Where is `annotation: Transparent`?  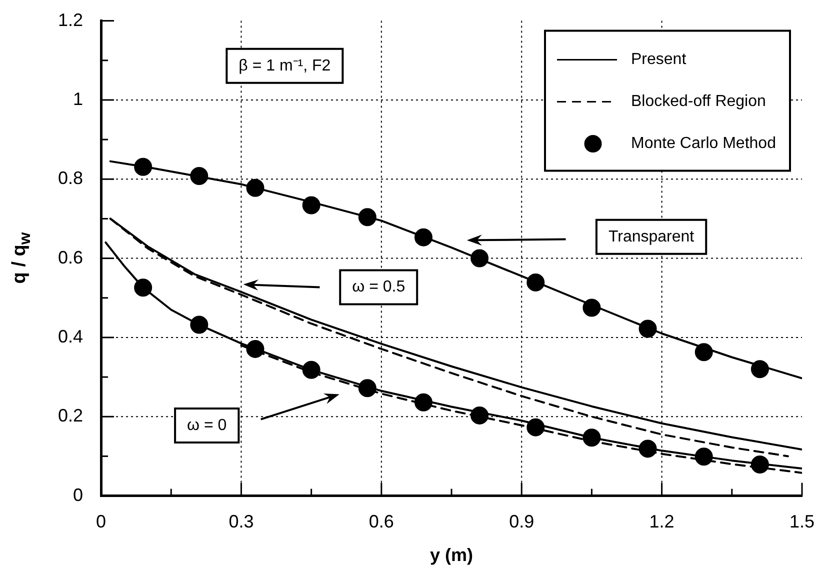
annotation: Transparent is located at coordinates (651, 237).